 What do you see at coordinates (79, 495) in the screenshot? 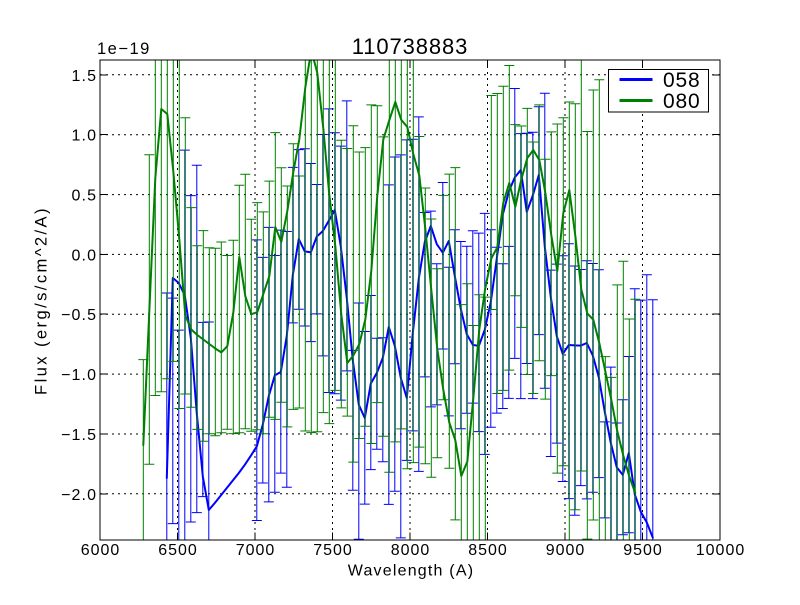
I see `svg-text: −2.0` at bounding box center [79, 495].